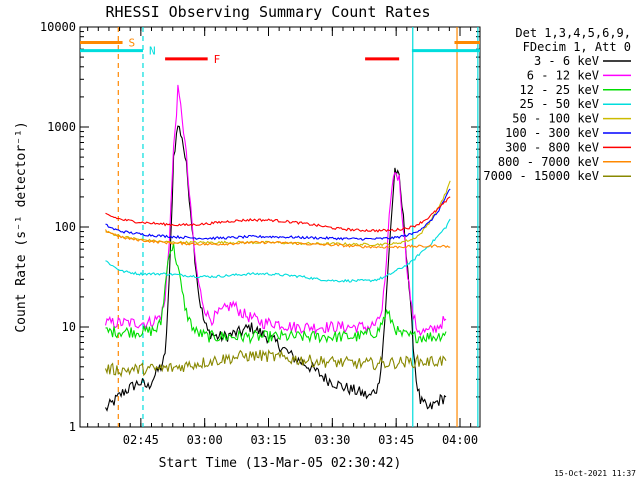 This screenshot has height=480, width=640. What do you see at coordinates (61, 127) in the screenshot?
I see `y-tick-label: 1000` at bounding box center [61, 127].